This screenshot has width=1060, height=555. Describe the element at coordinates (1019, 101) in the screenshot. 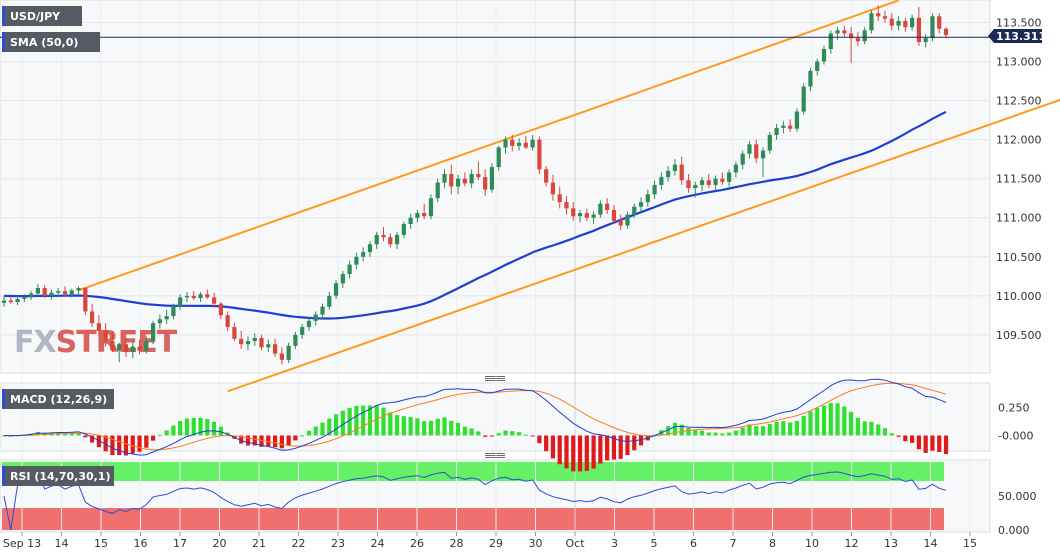

I see `y-tick-label: 112.500` at that location.